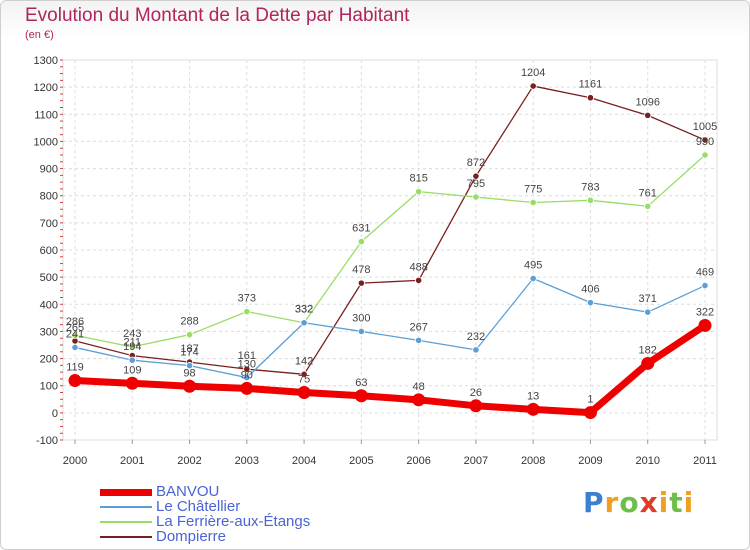  What do you see at coordinates (126, 537) in the screenshot?
I see `legend-swatch-dompierre` at bounding box center [126, 537].